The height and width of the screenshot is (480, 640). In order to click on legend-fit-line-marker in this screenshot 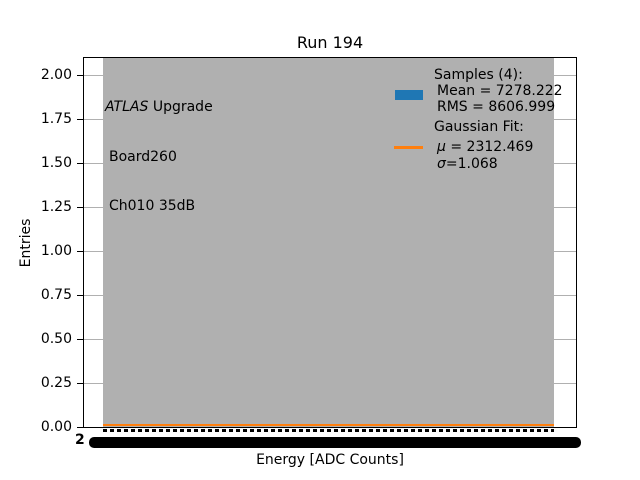, I will do `click(408, 147)`.